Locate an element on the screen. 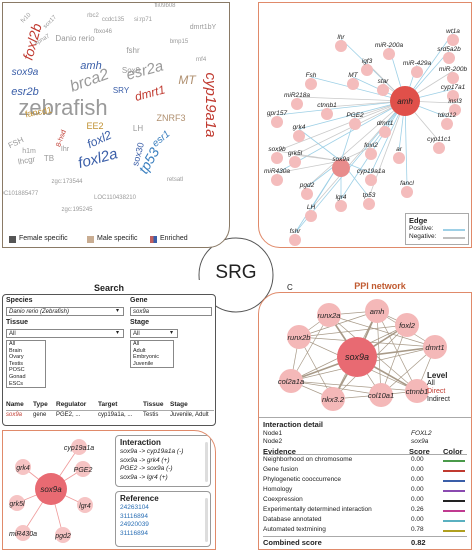 The image size is (474, 552). wordcloud-word: LOC101885477 is located at coordinates (21, 194).